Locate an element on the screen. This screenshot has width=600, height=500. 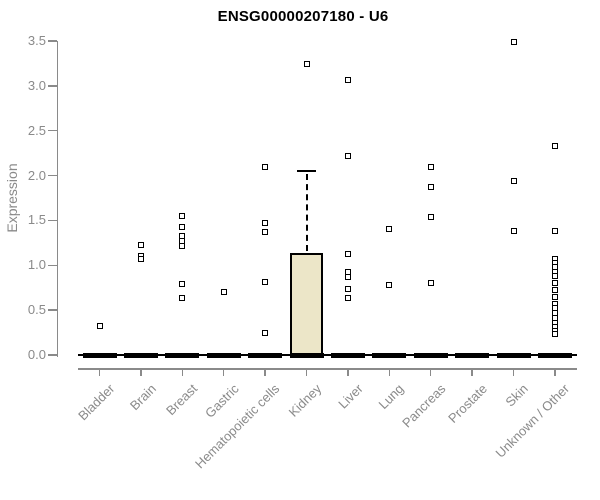
y-tick-label: 0.5 is located at coordinates (36, 310).